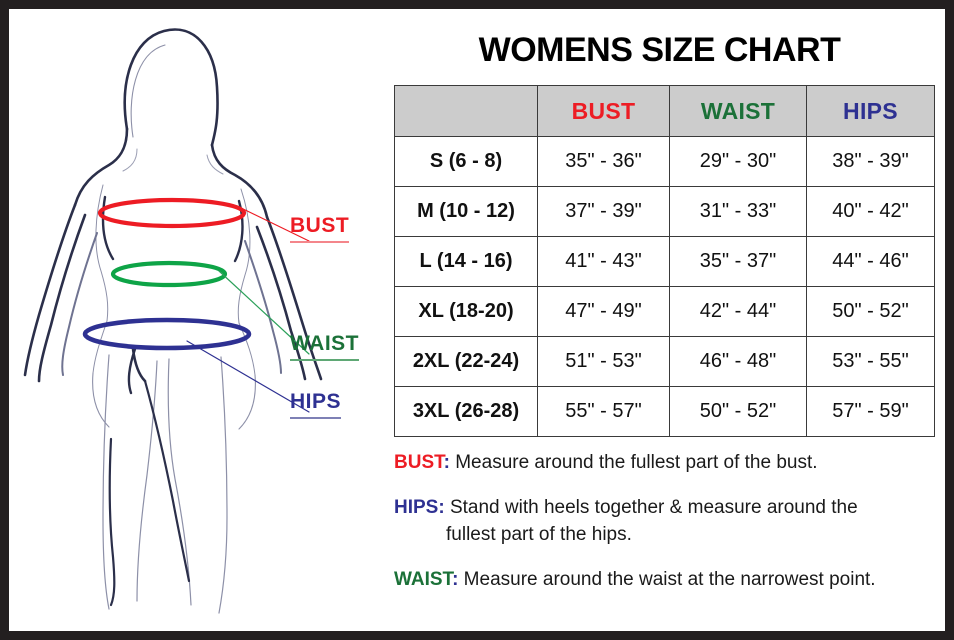 Image resolution: width=954 pixels, height=640 pixels. What do you see at coordinates (603, 311) in the screenshot?
I see `cell-bust: 47" - 49"` at bounding box center [603, 311].